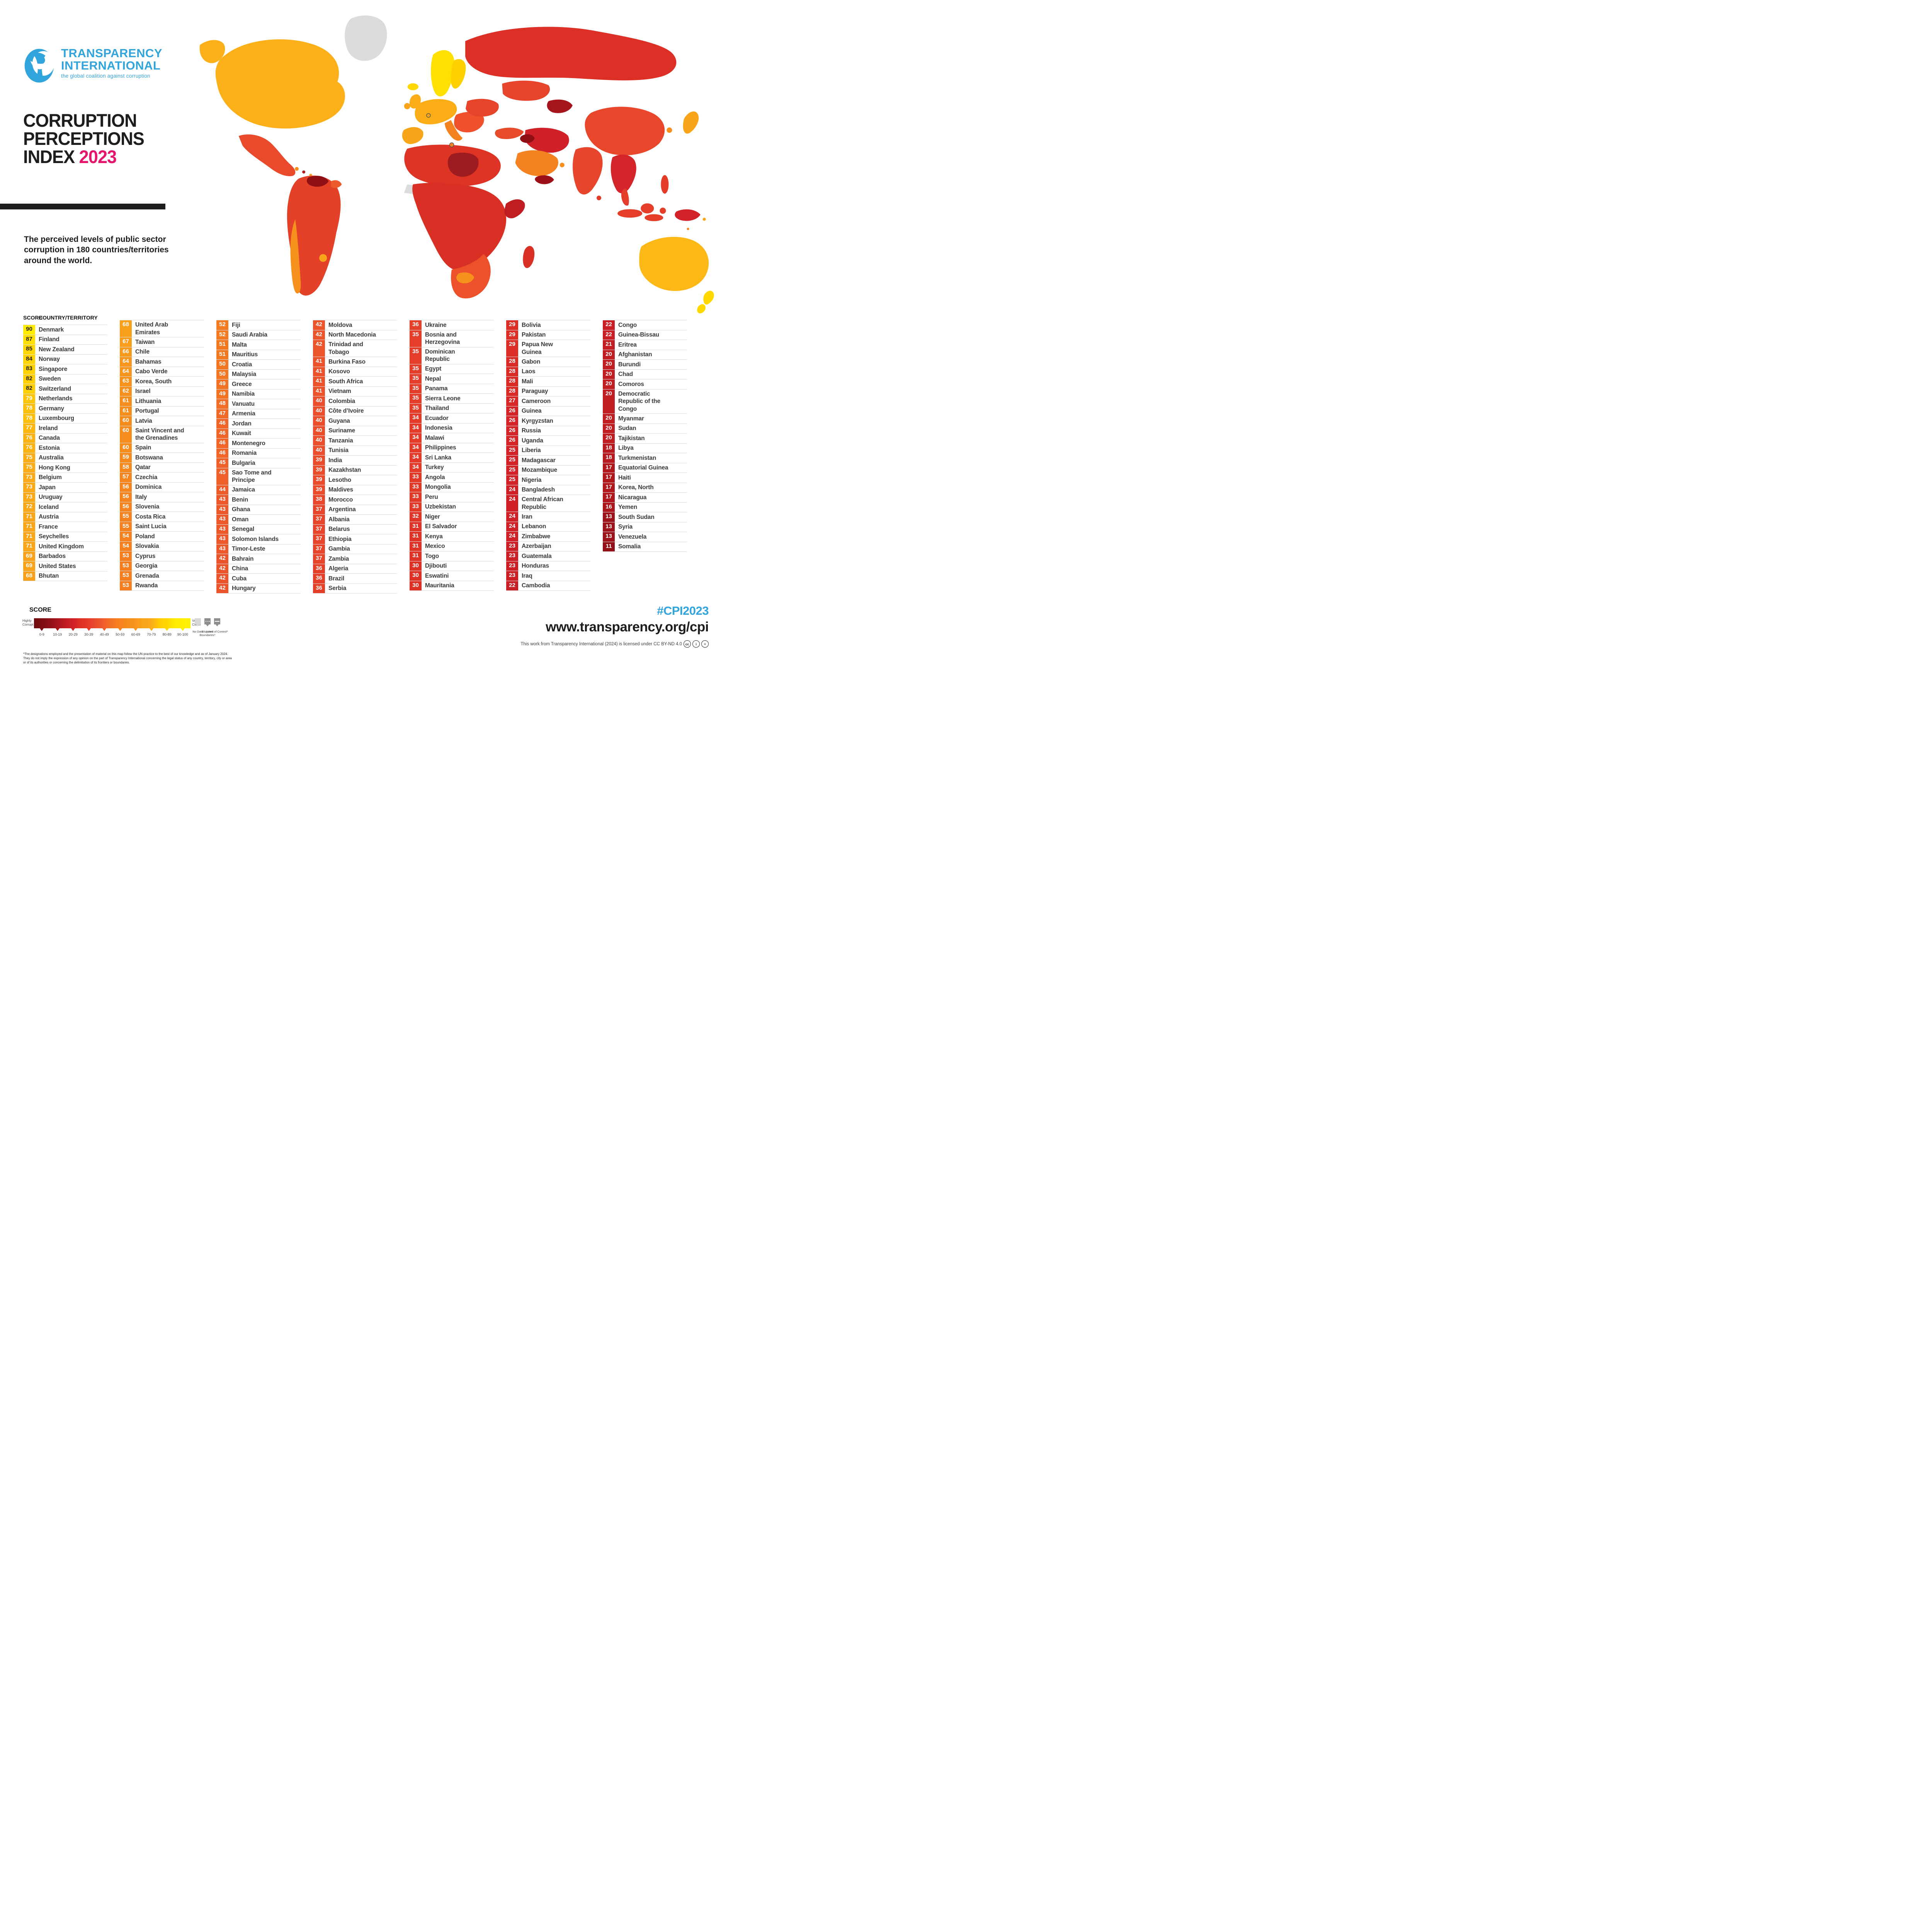 The image size is (1932, 1932). I want to click on list-item: 53 Georgia, so click(162, 566).